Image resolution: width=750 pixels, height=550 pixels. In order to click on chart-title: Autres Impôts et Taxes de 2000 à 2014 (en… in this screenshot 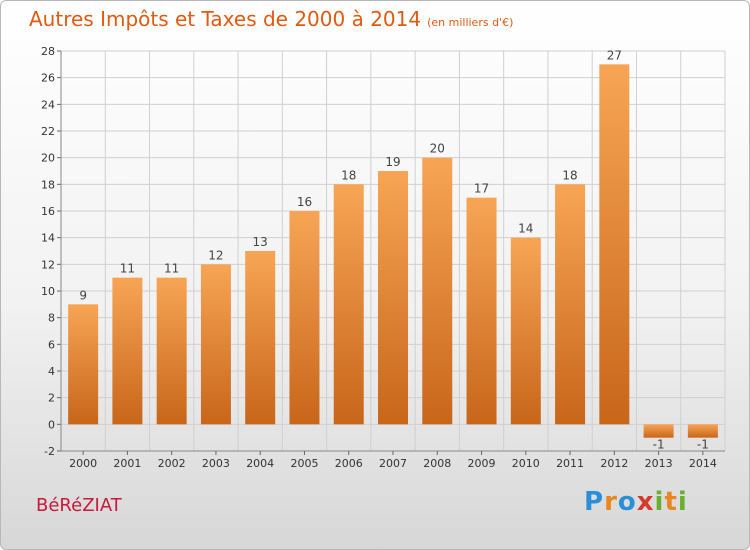, I will do `click(271, 19)`.